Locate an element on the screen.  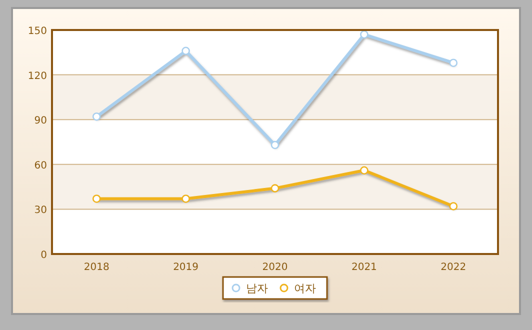
y-tick-label: 30 is located at coordinates (40, 210).